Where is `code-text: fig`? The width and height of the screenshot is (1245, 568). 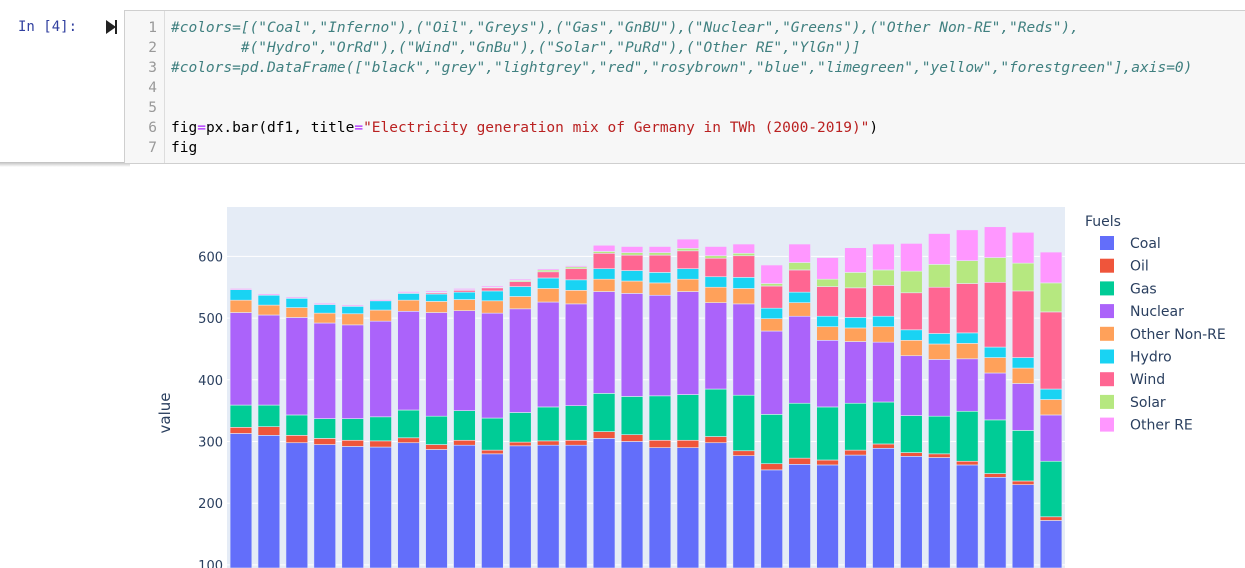
code-text: fig is located at coordinates (184, 148).